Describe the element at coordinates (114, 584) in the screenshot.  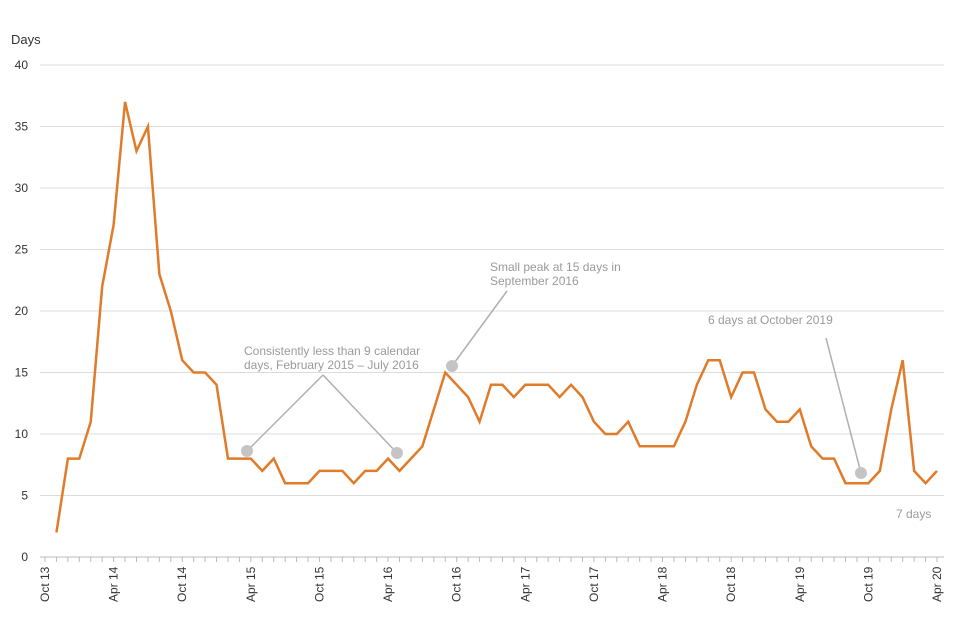
I see `x-tick-label: Apr 14` at that location.